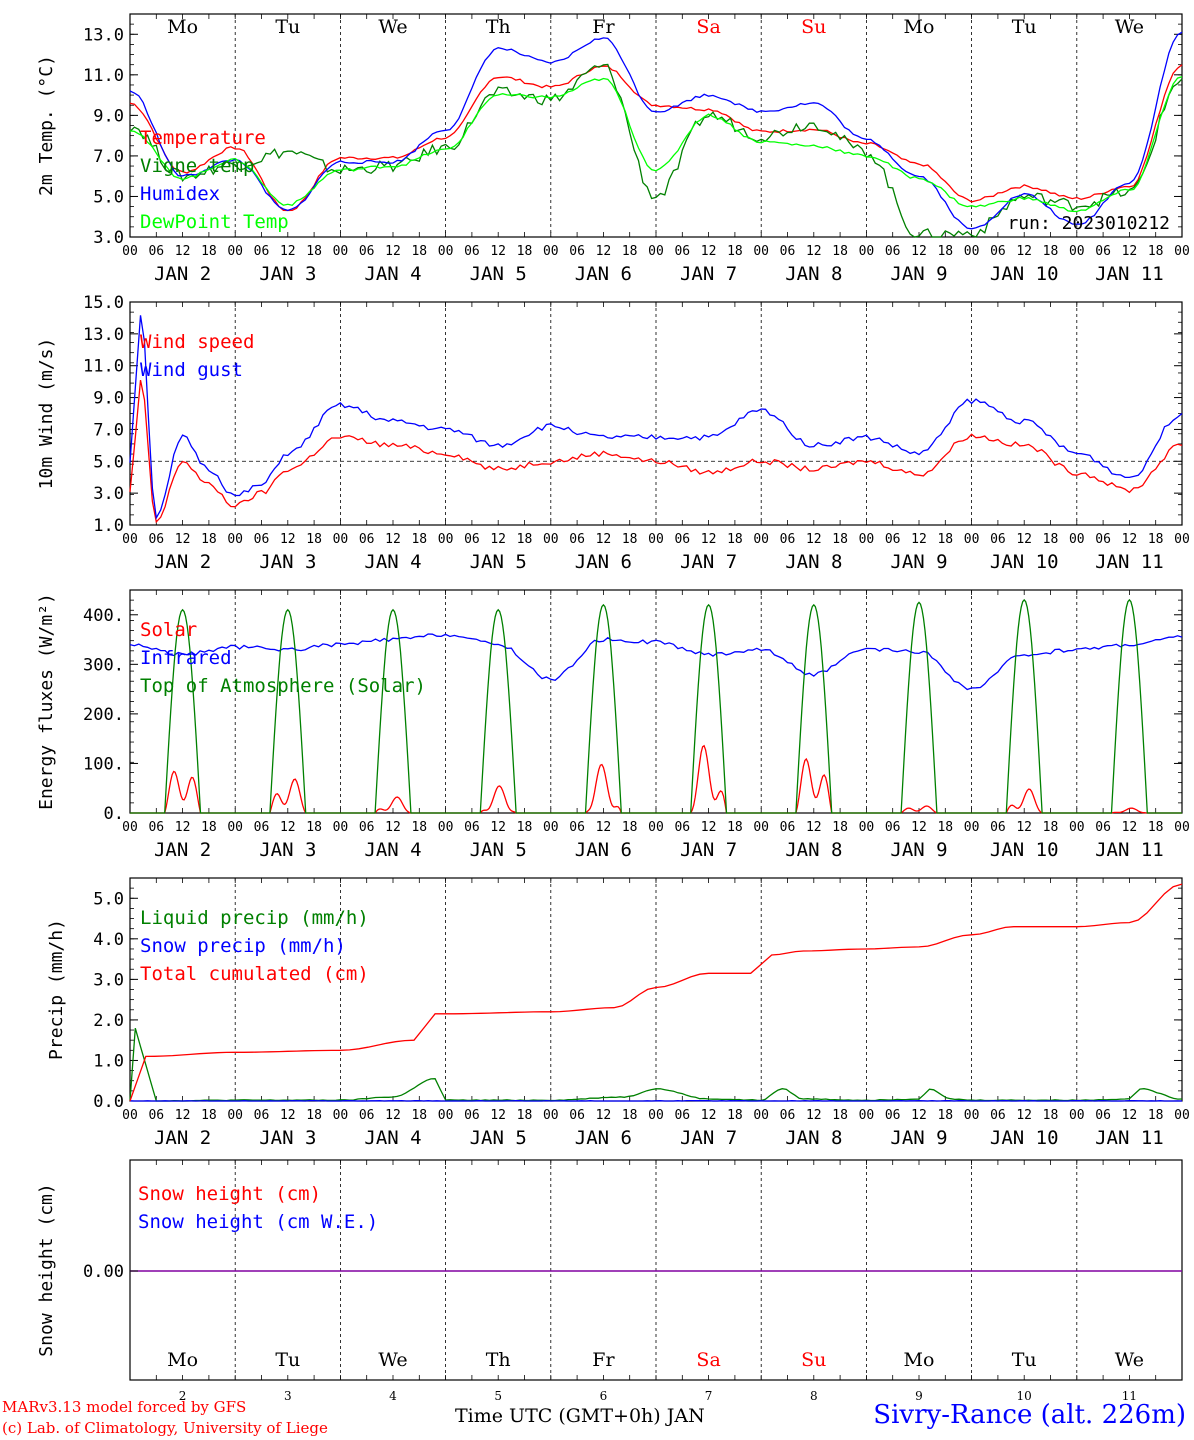  Describe the element at coordinates (229, 1194) in the screenshot. I see `legend-entry: Snow height (cm)` at that location.